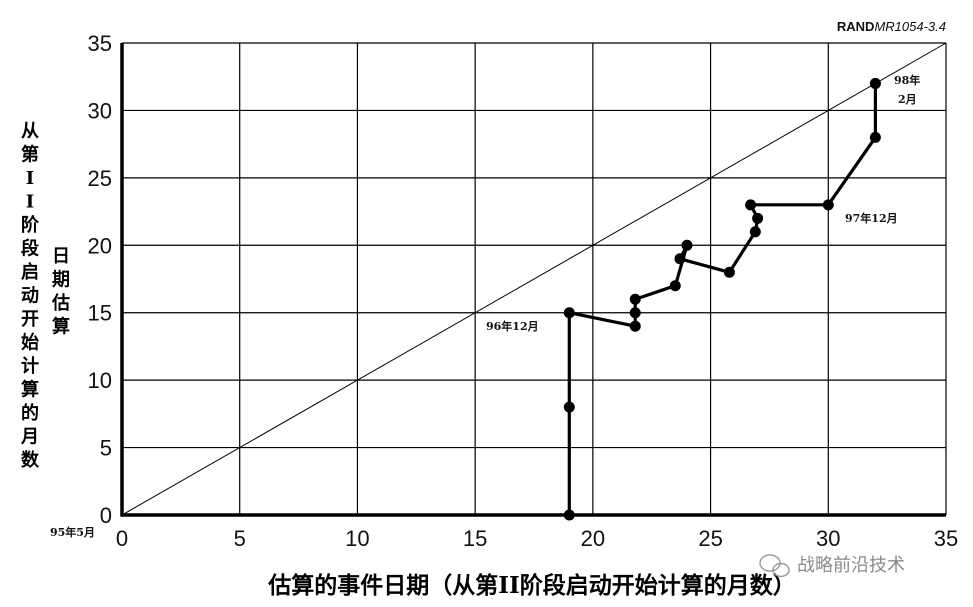 The image size is (973, 607). I want to click on x-tick-label: 15, so click(475, 538).